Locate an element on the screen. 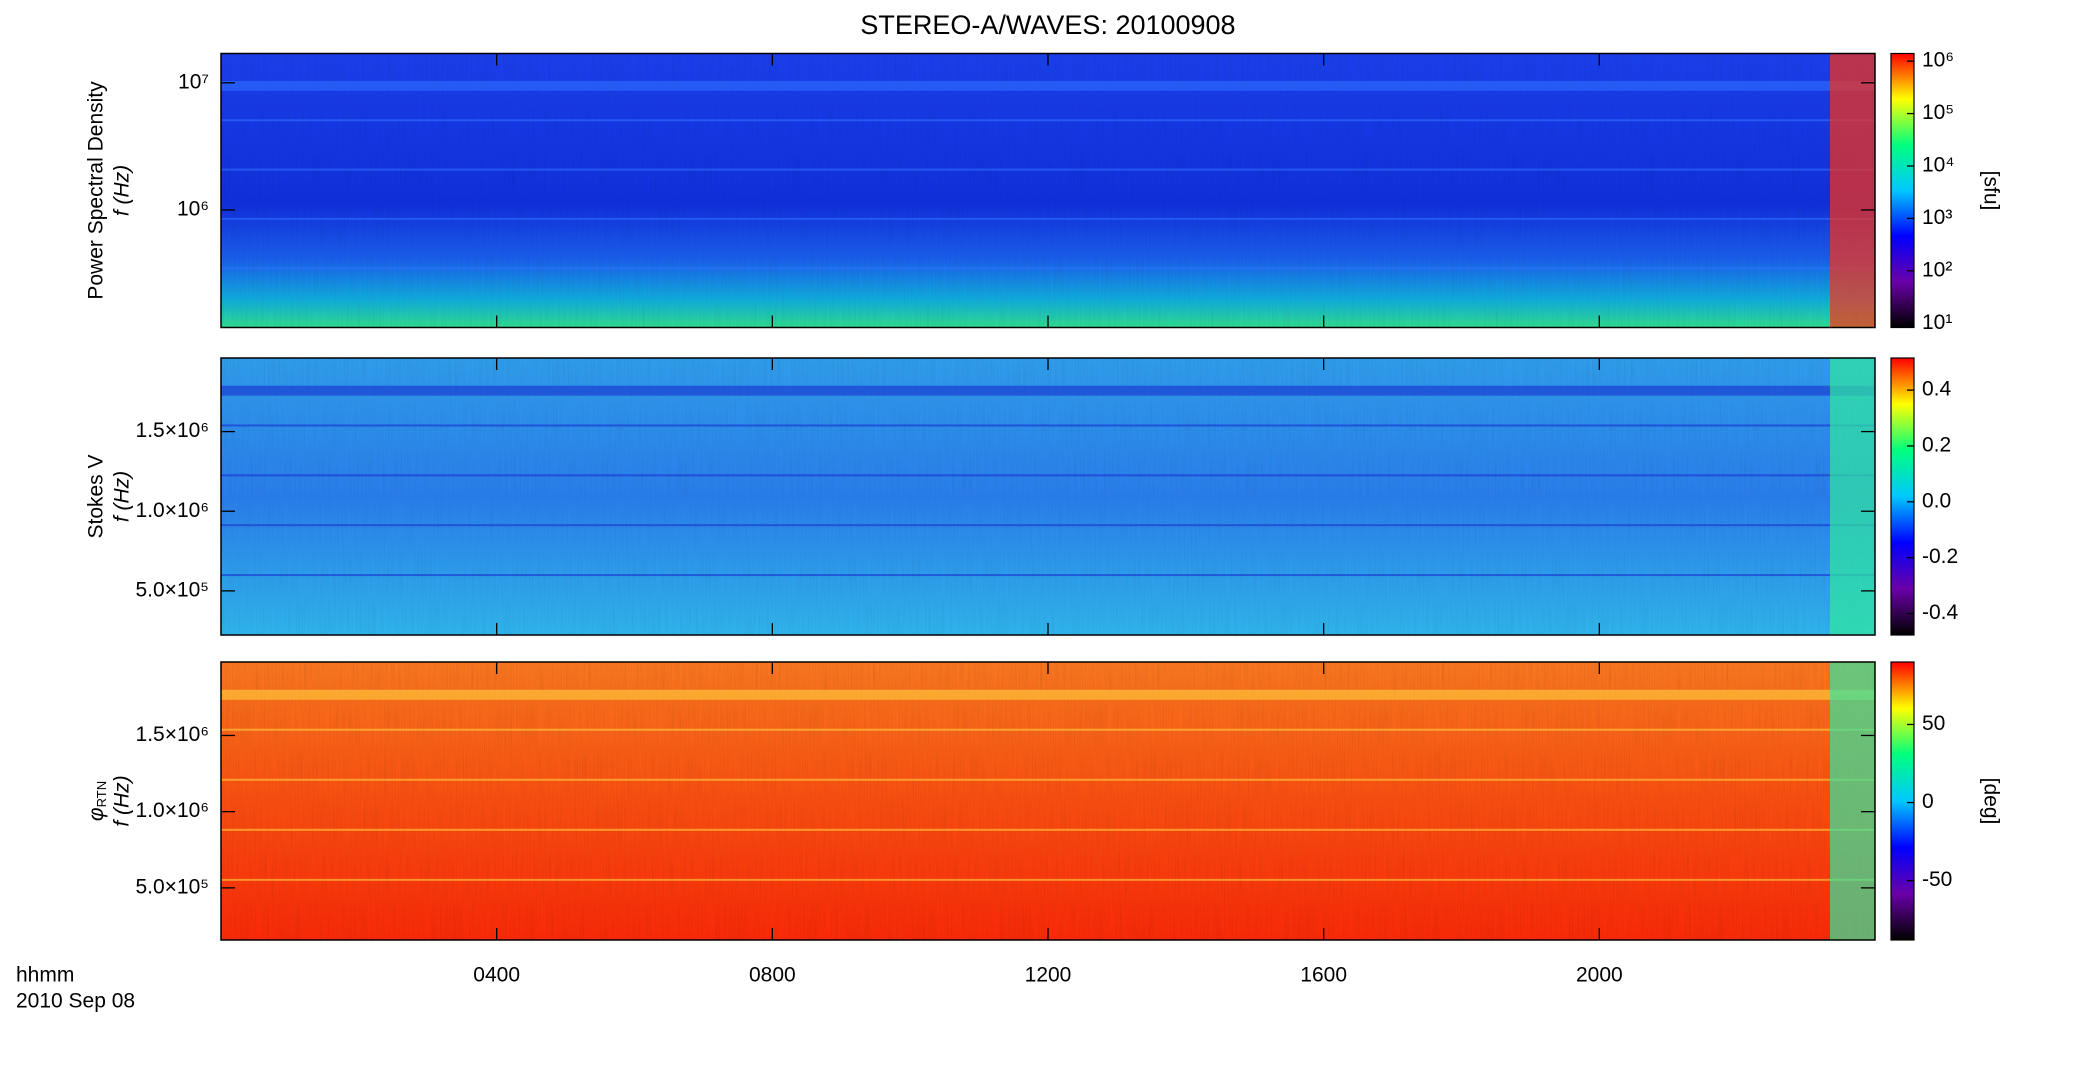 Image resolution: width=2096 pixels, height=1080 pixels. colorbar-tick-label: 0.2 is located at coordinates (1936, 445).